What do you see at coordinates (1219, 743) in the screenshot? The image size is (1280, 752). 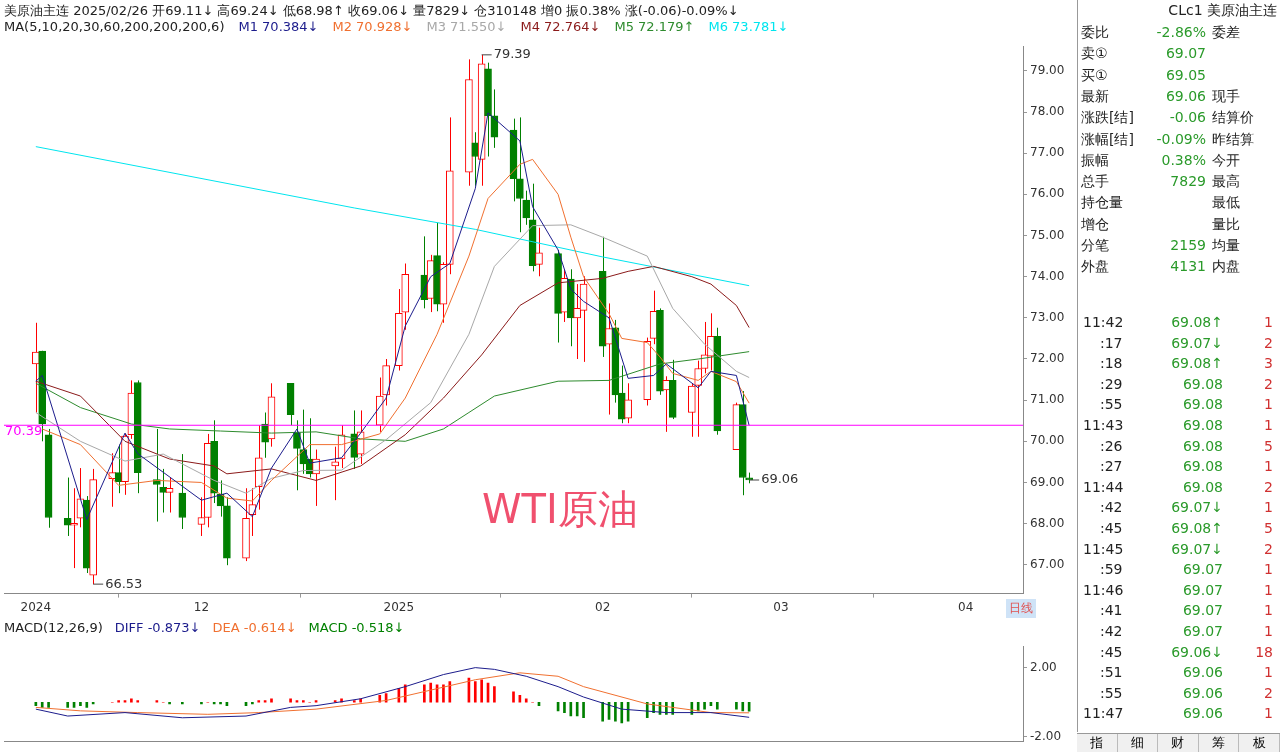 I see `text: 筹` at bounding box center [1219, 743].